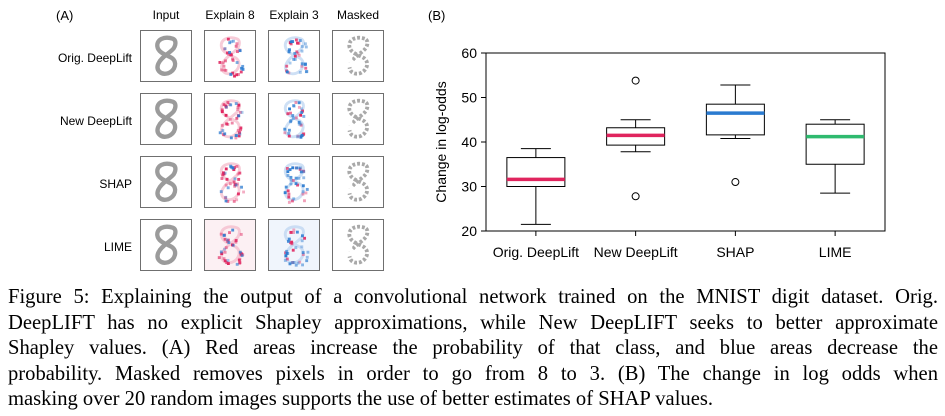 The height and width of the screenshot is (416, 945). I want to click on tile-new-deeplift-input, so click(166, 119).